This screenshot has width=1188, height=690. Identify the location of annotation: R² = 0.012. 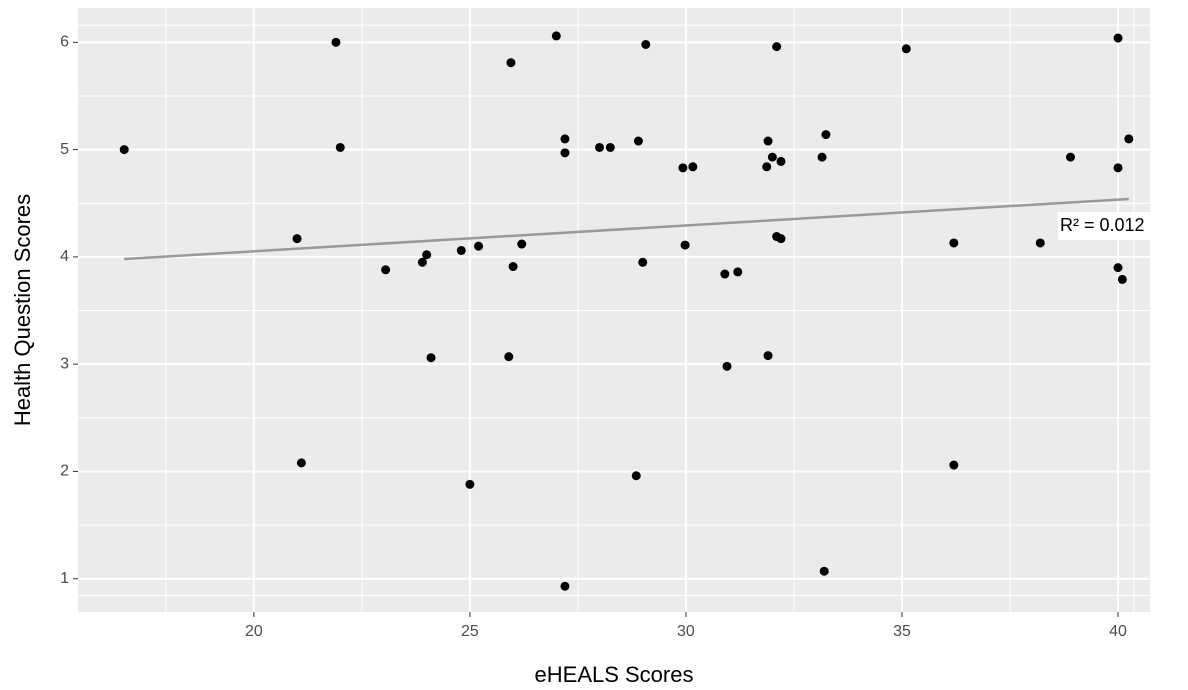
(1102, 225).